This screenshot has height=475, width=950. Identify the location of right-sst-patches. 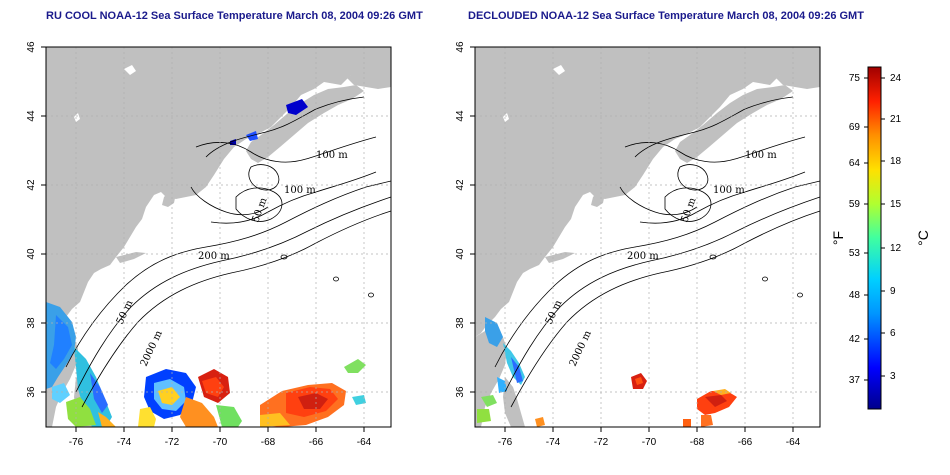
(607, 372).